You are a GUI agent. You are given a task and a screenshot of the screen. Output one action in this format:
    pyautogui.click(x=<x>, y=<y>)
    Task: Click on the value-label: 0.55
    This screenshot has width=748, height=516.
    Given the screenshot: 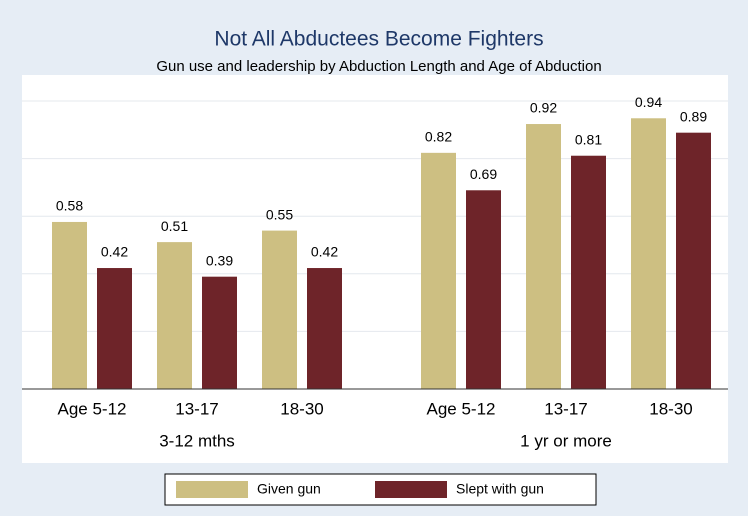 What is the action you would take?
    pyautogui.click(x=279, y=214)
    